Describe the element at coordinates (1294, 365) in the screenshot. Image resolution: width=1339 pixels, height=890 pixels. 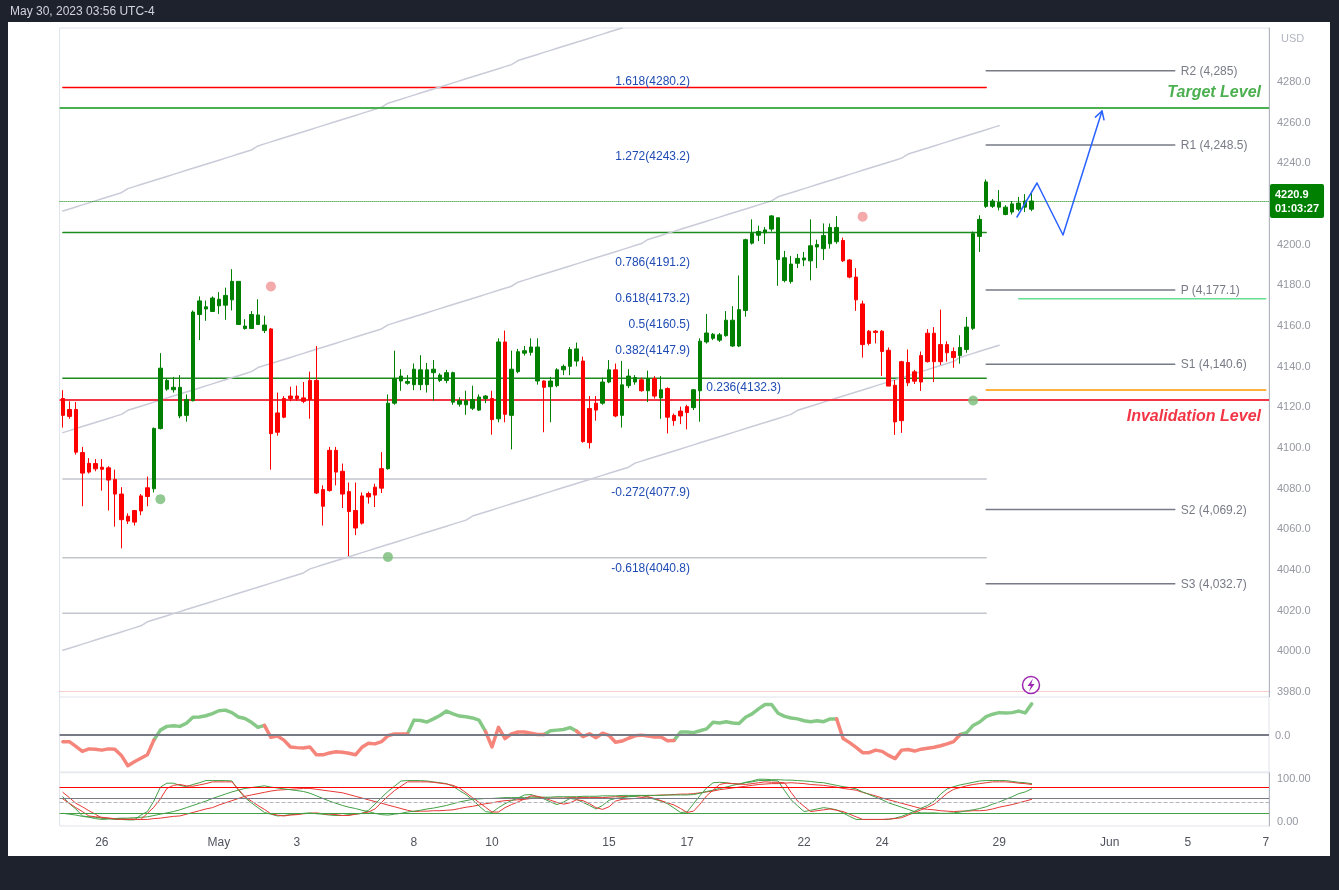
I see `y-tick-label: 4140.0` at that location.